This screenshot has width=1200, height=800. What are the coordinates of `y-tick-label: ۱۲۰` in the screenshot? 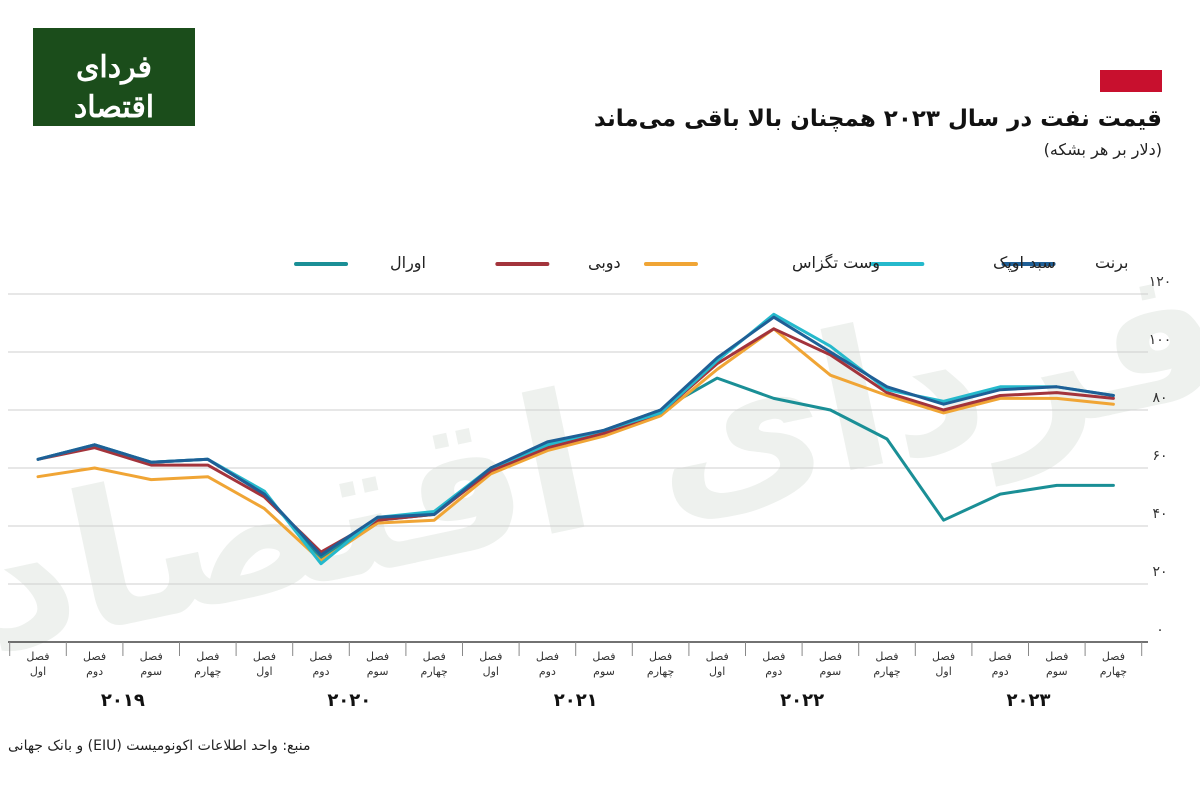 It's located at (1160, 282).